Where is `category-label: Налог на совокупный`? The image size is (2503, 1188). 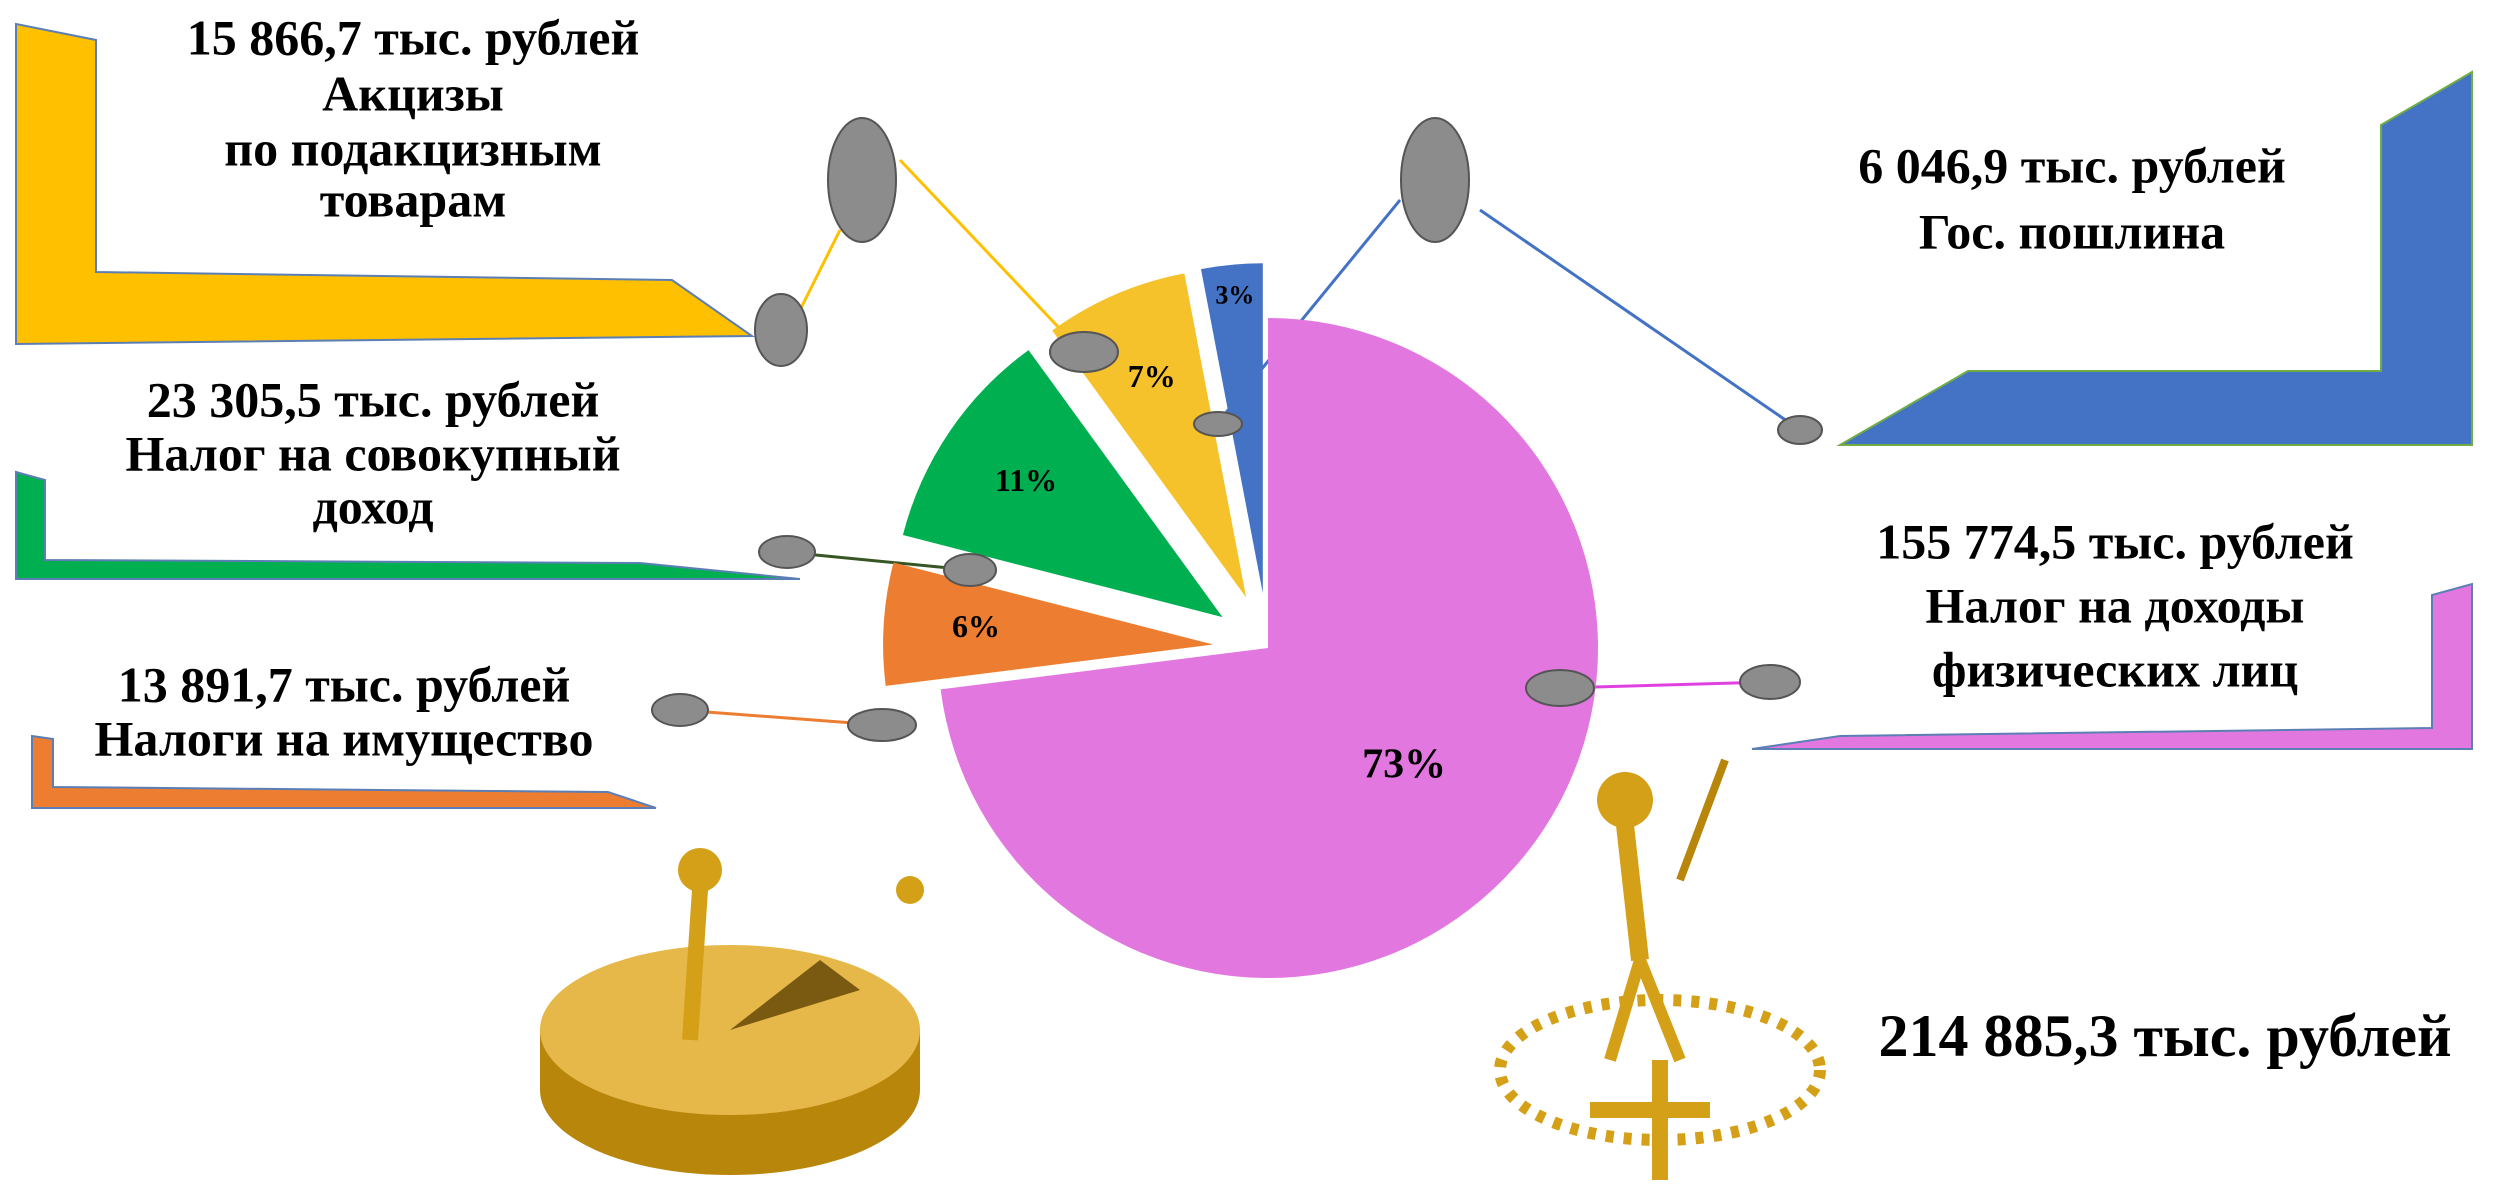
category-label: Налог на совокупный is located at coordinates (372, 453).